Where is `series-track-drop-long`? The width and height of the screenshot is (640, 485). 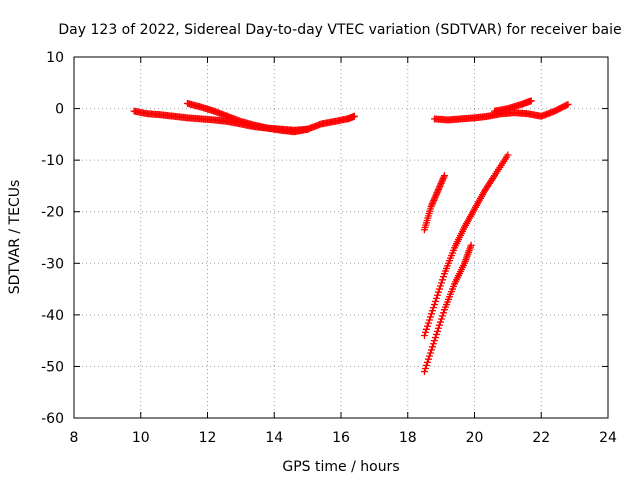 series-track-drop-long is located at coordinates (466, 245).